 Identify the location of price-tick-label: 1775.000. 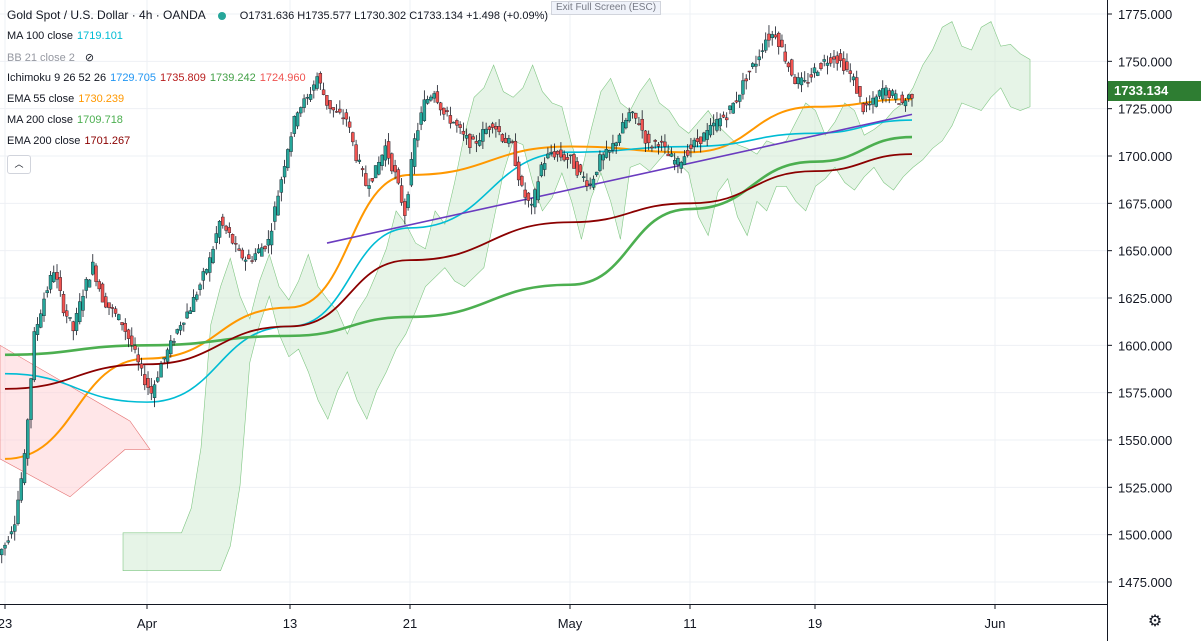
(1145, 14).